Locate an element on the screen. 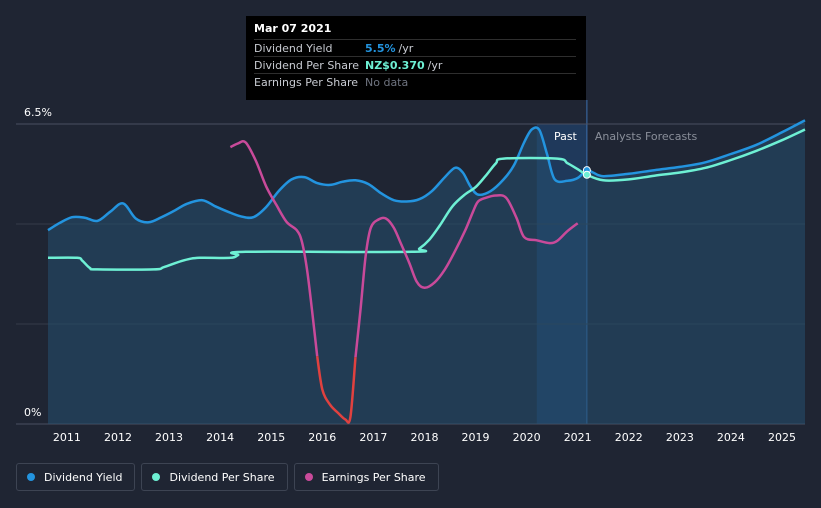 The image size is (821, 508). tooltip-label: Earnings Per Share is located at coordinates (306, 82).